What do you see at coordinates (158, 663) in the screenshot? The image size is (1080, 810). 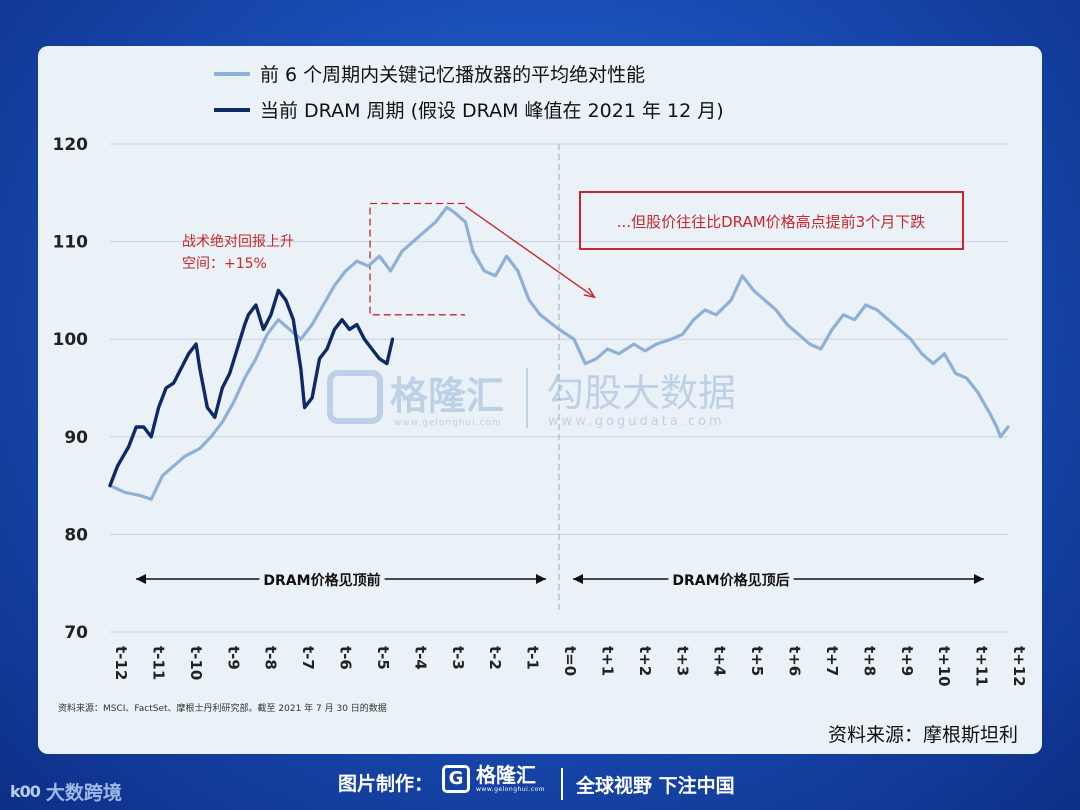 I see `x-tick-label: t-11` at bounding box center [158, 663].